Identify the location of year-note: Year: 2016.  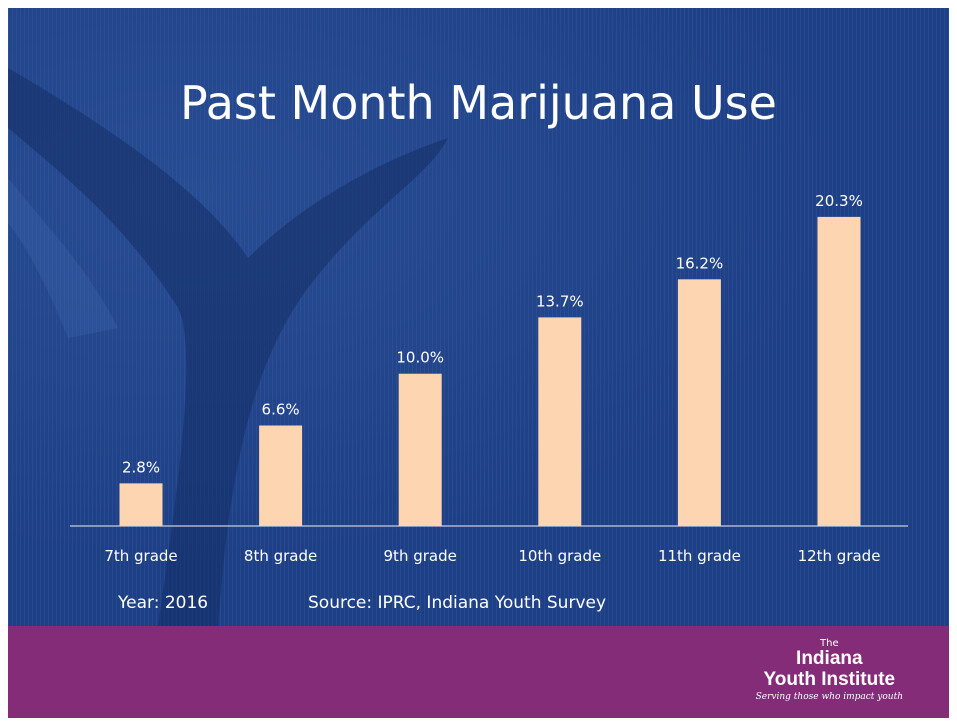
(163, 603).